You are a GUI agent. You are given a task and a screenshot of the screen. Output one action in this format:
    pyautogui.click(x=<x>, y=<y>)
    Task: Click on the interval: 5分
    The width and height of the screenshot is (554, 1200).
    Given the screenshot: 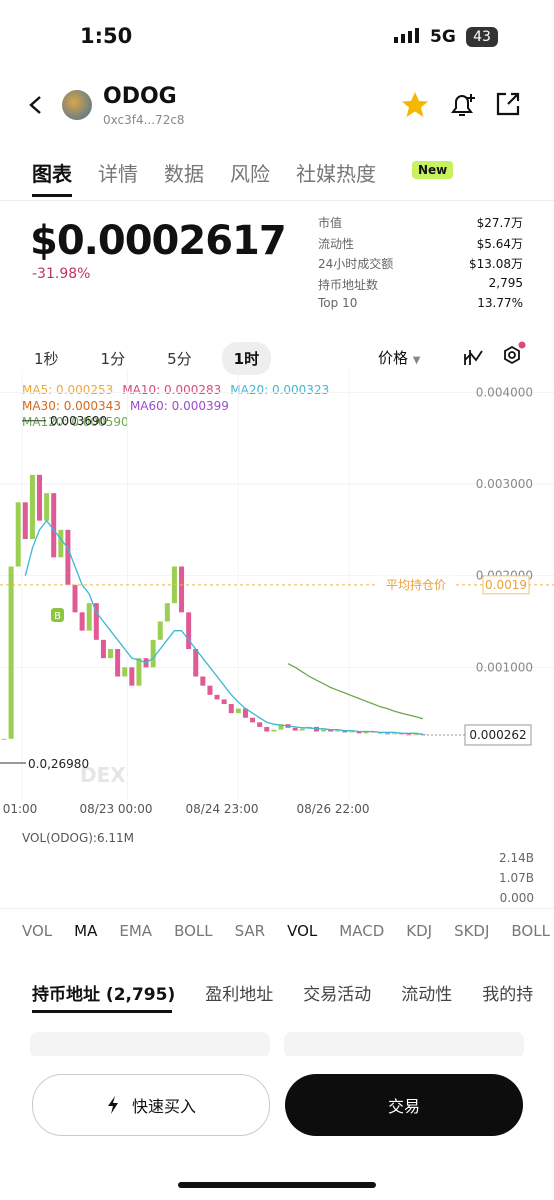 What is the action you would take?
    pyautogui.click(x=179, y=359)
    